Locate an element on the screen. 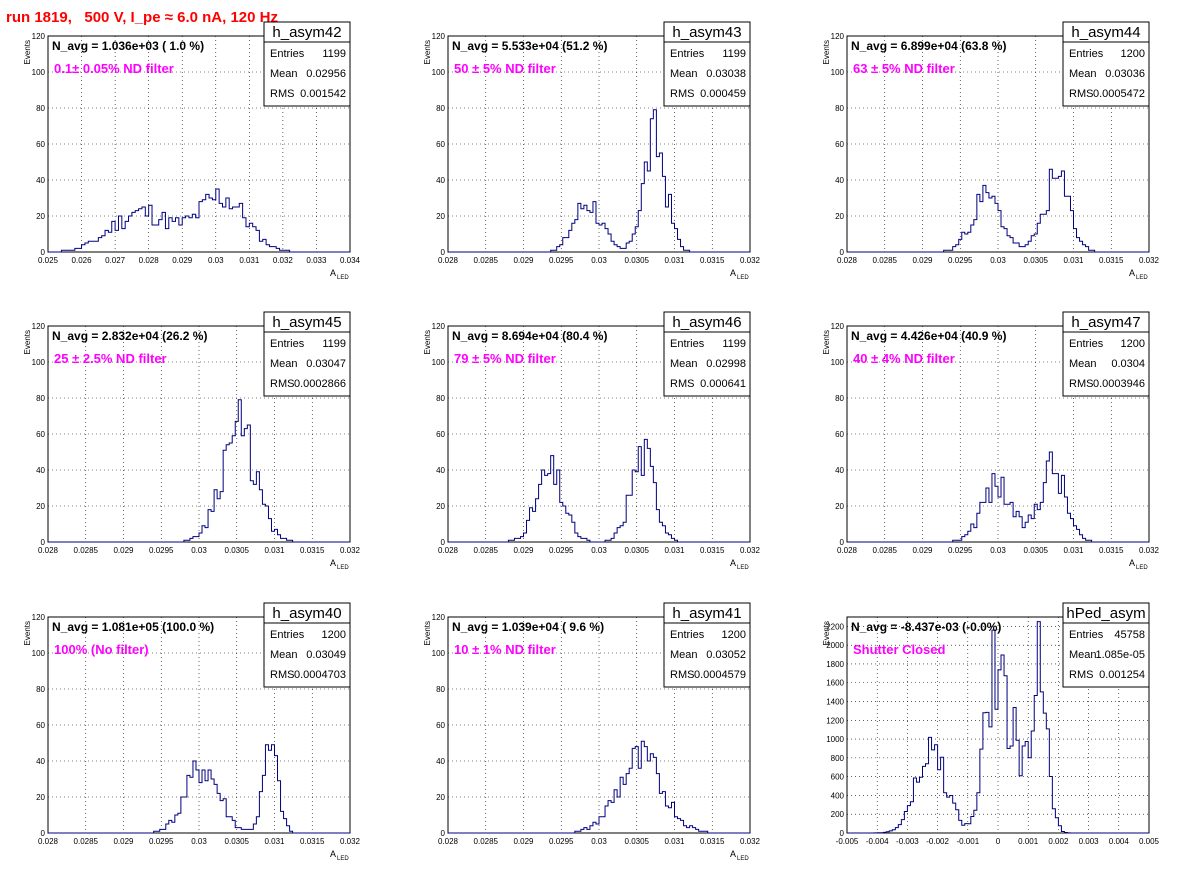 The width and height of the screenshot is (1196, 872). stats-mean-value: 0.03049 is located at coordinates (326, 655).